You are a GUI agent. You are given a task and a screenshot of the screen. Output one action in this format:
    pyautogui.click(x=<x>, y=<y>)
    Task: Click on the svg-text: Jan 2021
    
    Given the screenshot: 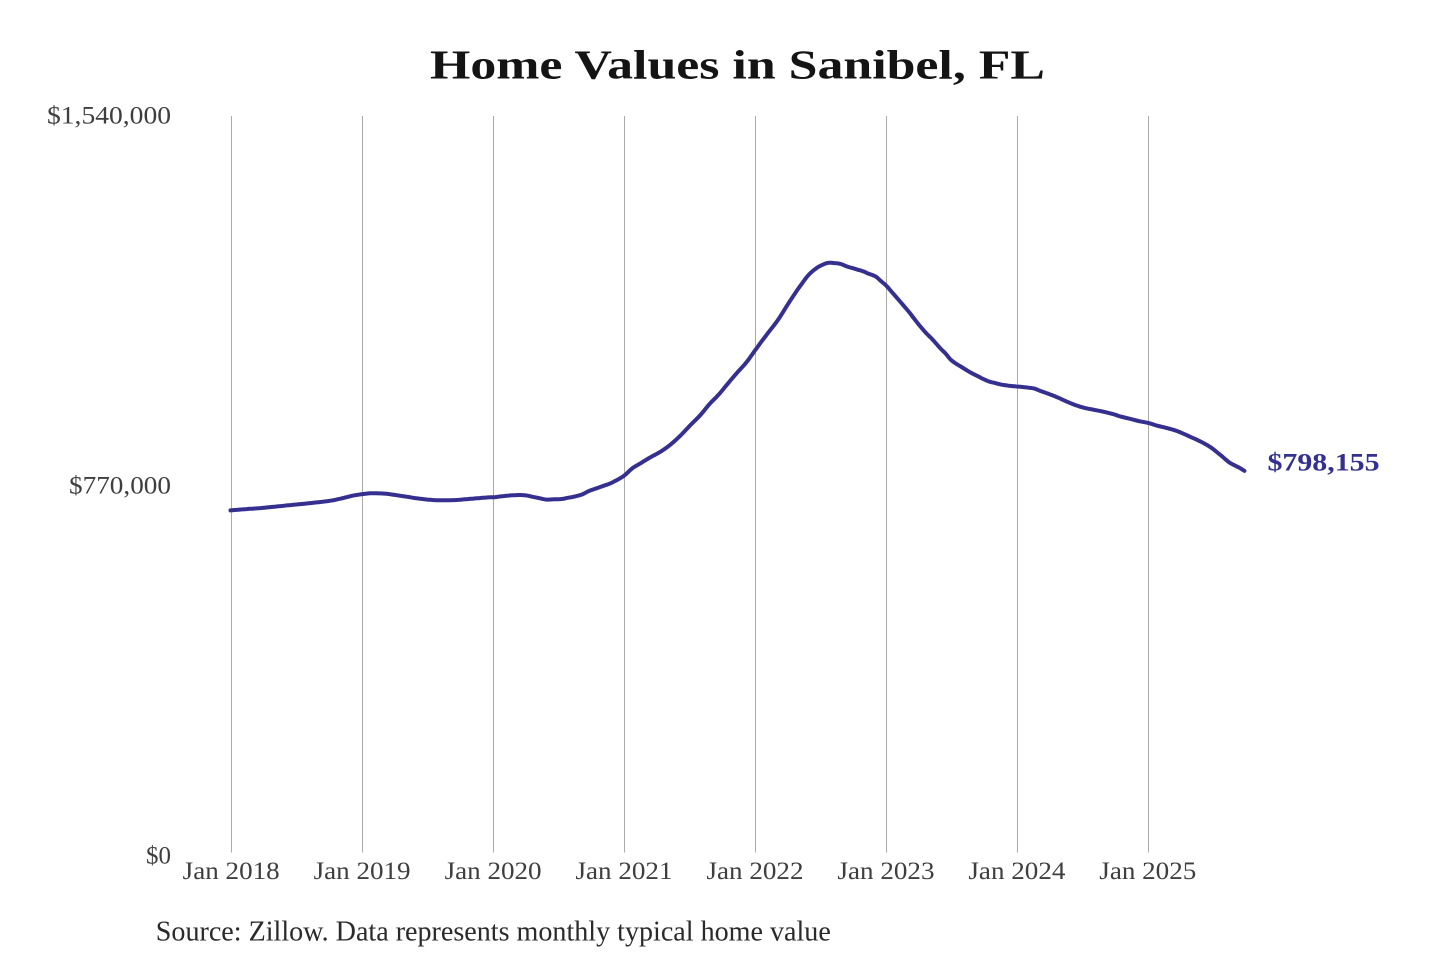 What is the action you would take?
    pyautogui.click(x=624, y=871)
    